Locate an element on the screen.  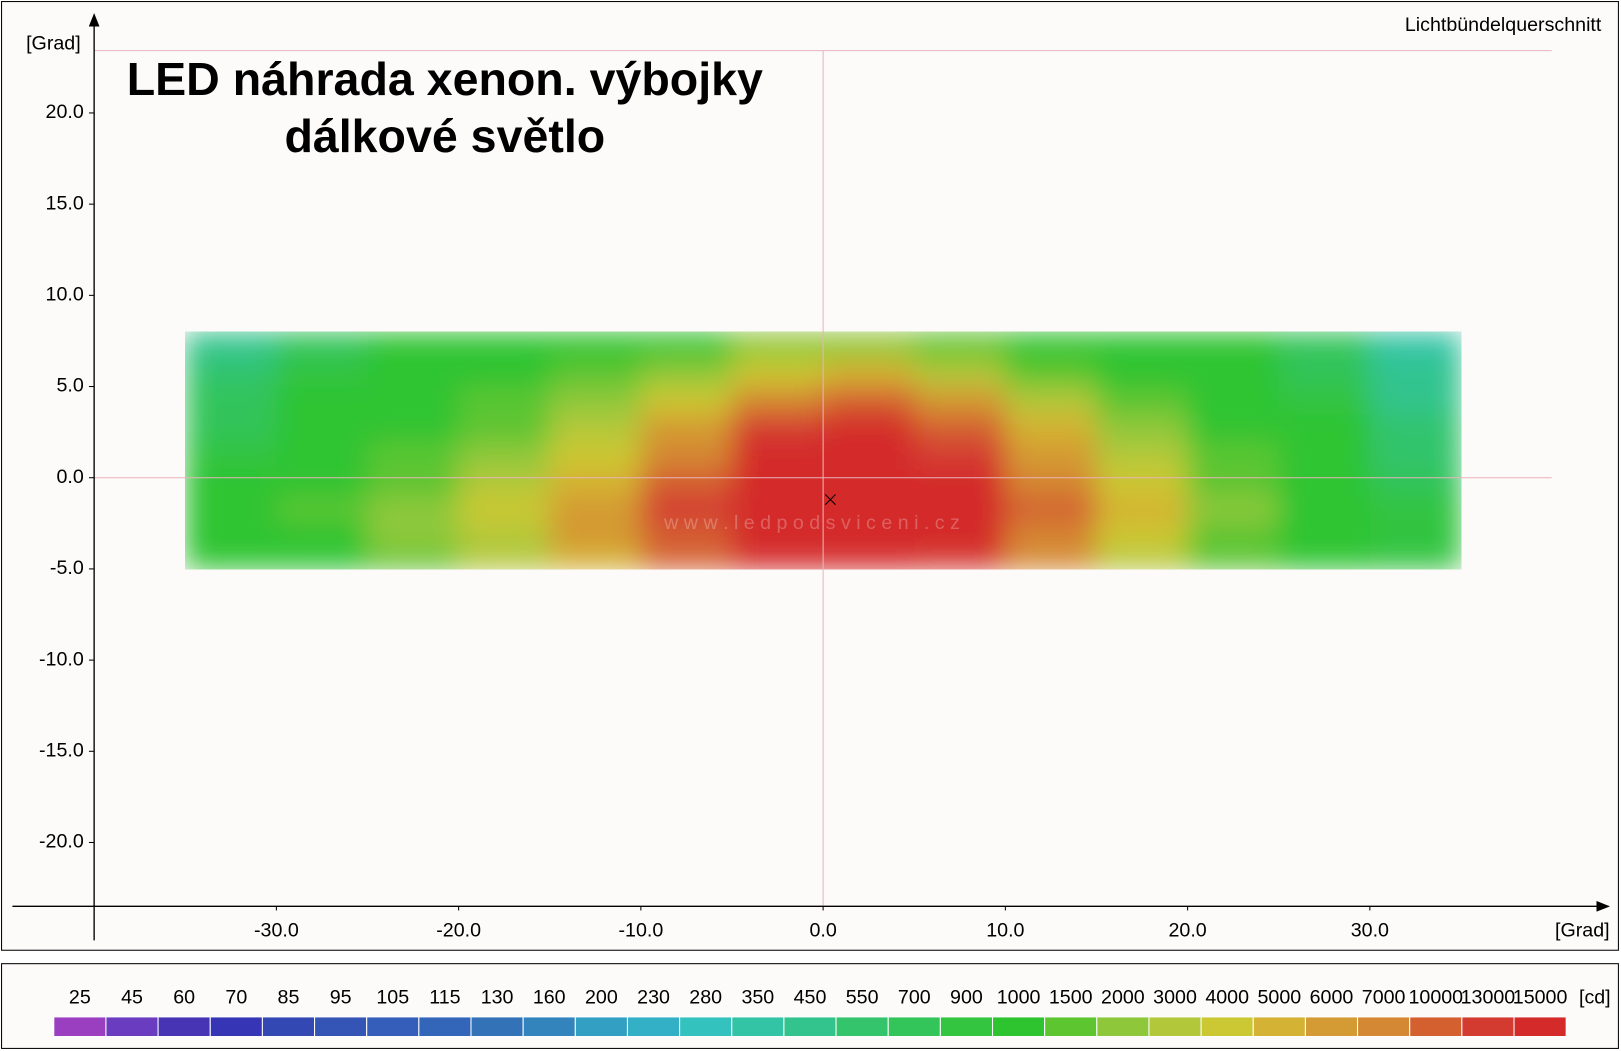
x-axis-label: [Grad] is located at coordinates (1582, 930).